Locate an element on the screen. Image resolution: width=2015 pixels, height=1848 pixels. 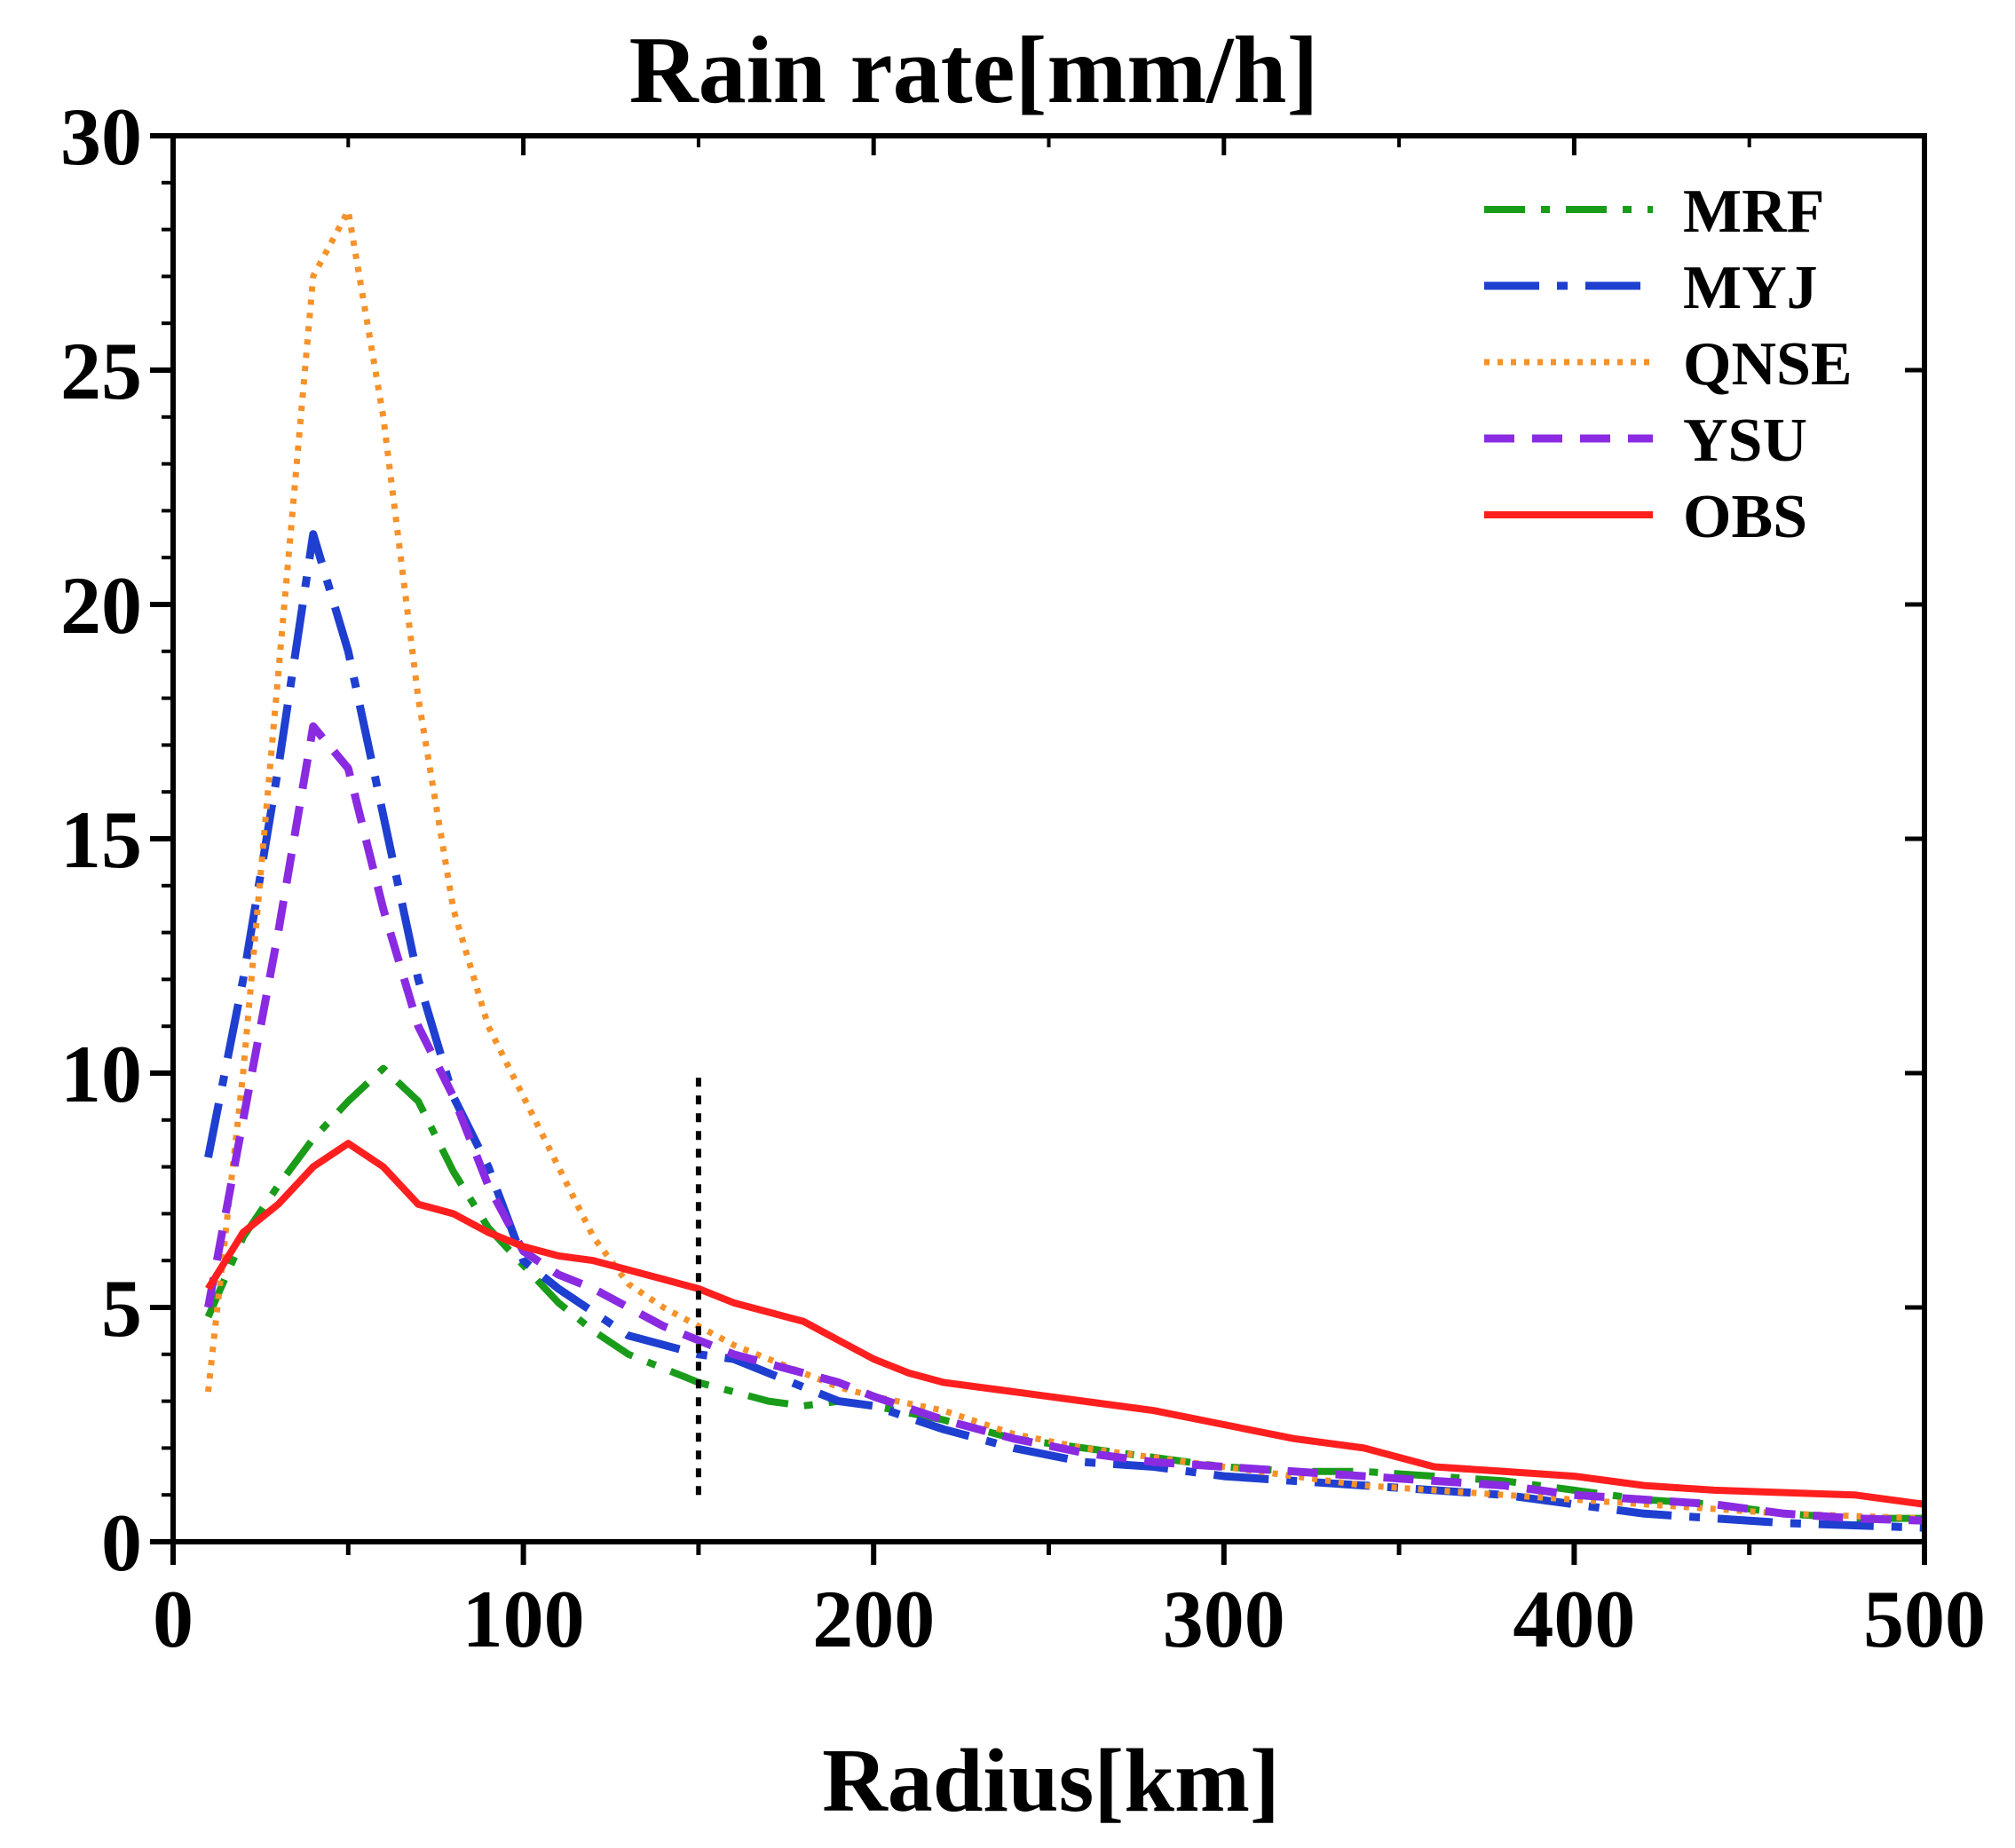
x-tick-label: 200 is located at coordinates (873, 1619).